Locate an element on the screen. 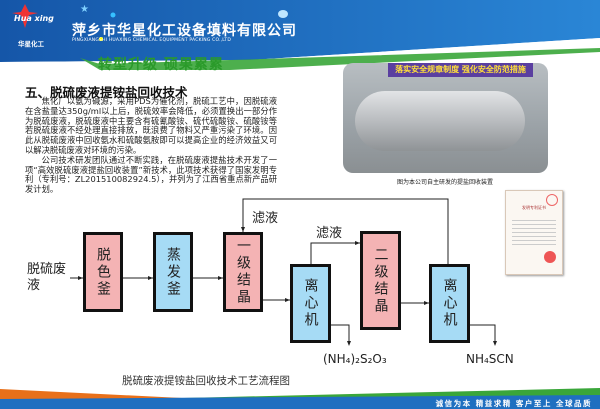 Image resolution: width=600 pixels, height=409 pixels. footer-motto: 诚信为本 精益求精 客户至上 全球品质 is located at coordinates (513, 403).